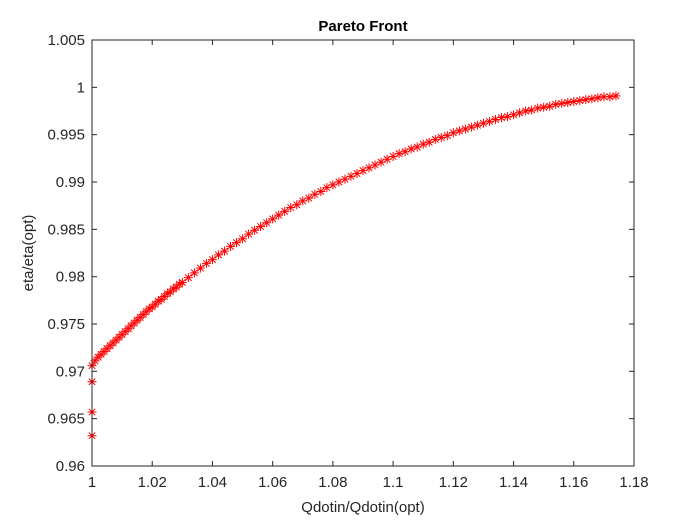  What do you see at coordinates (362, 507) in the screenshot?
I see `x-axis-label: Qdotin/Qdotin(opt)` at bounding box center [362, 507].